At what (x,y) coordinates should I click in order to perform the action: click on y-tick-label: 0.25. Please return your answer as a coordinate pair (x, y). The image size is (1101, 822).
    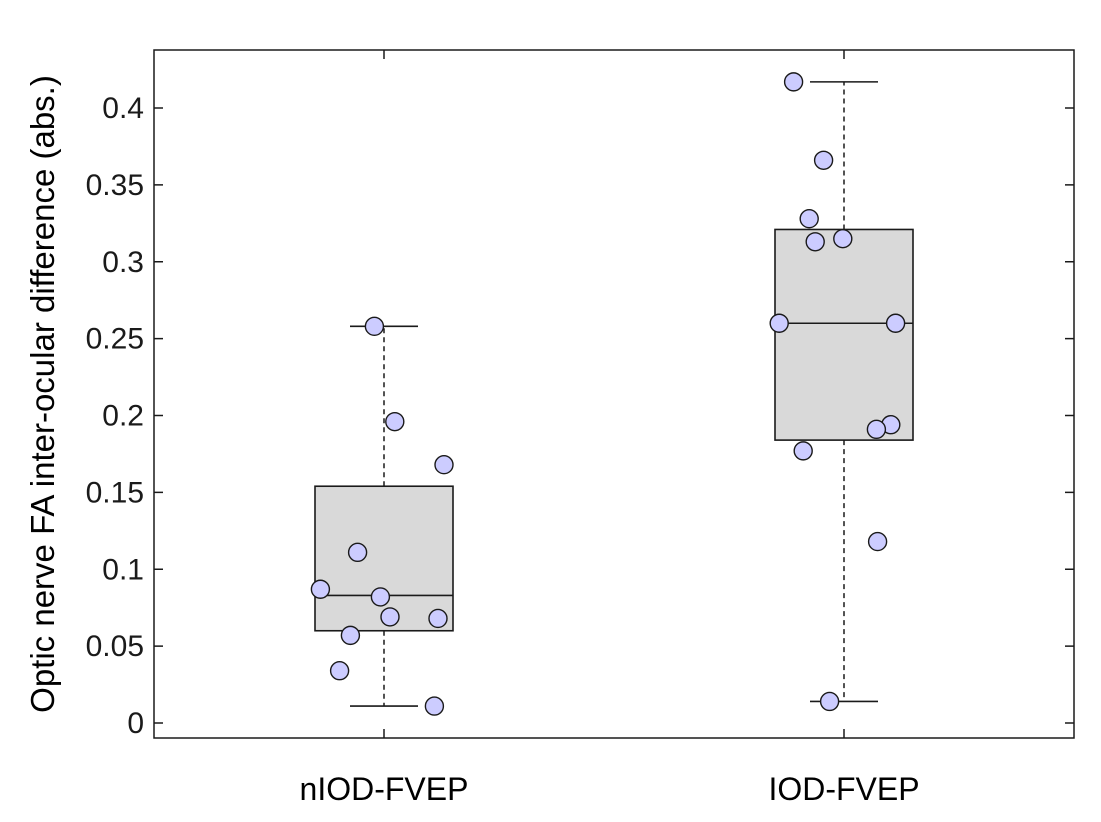
    Looking at the image, I should click on (115, 339).